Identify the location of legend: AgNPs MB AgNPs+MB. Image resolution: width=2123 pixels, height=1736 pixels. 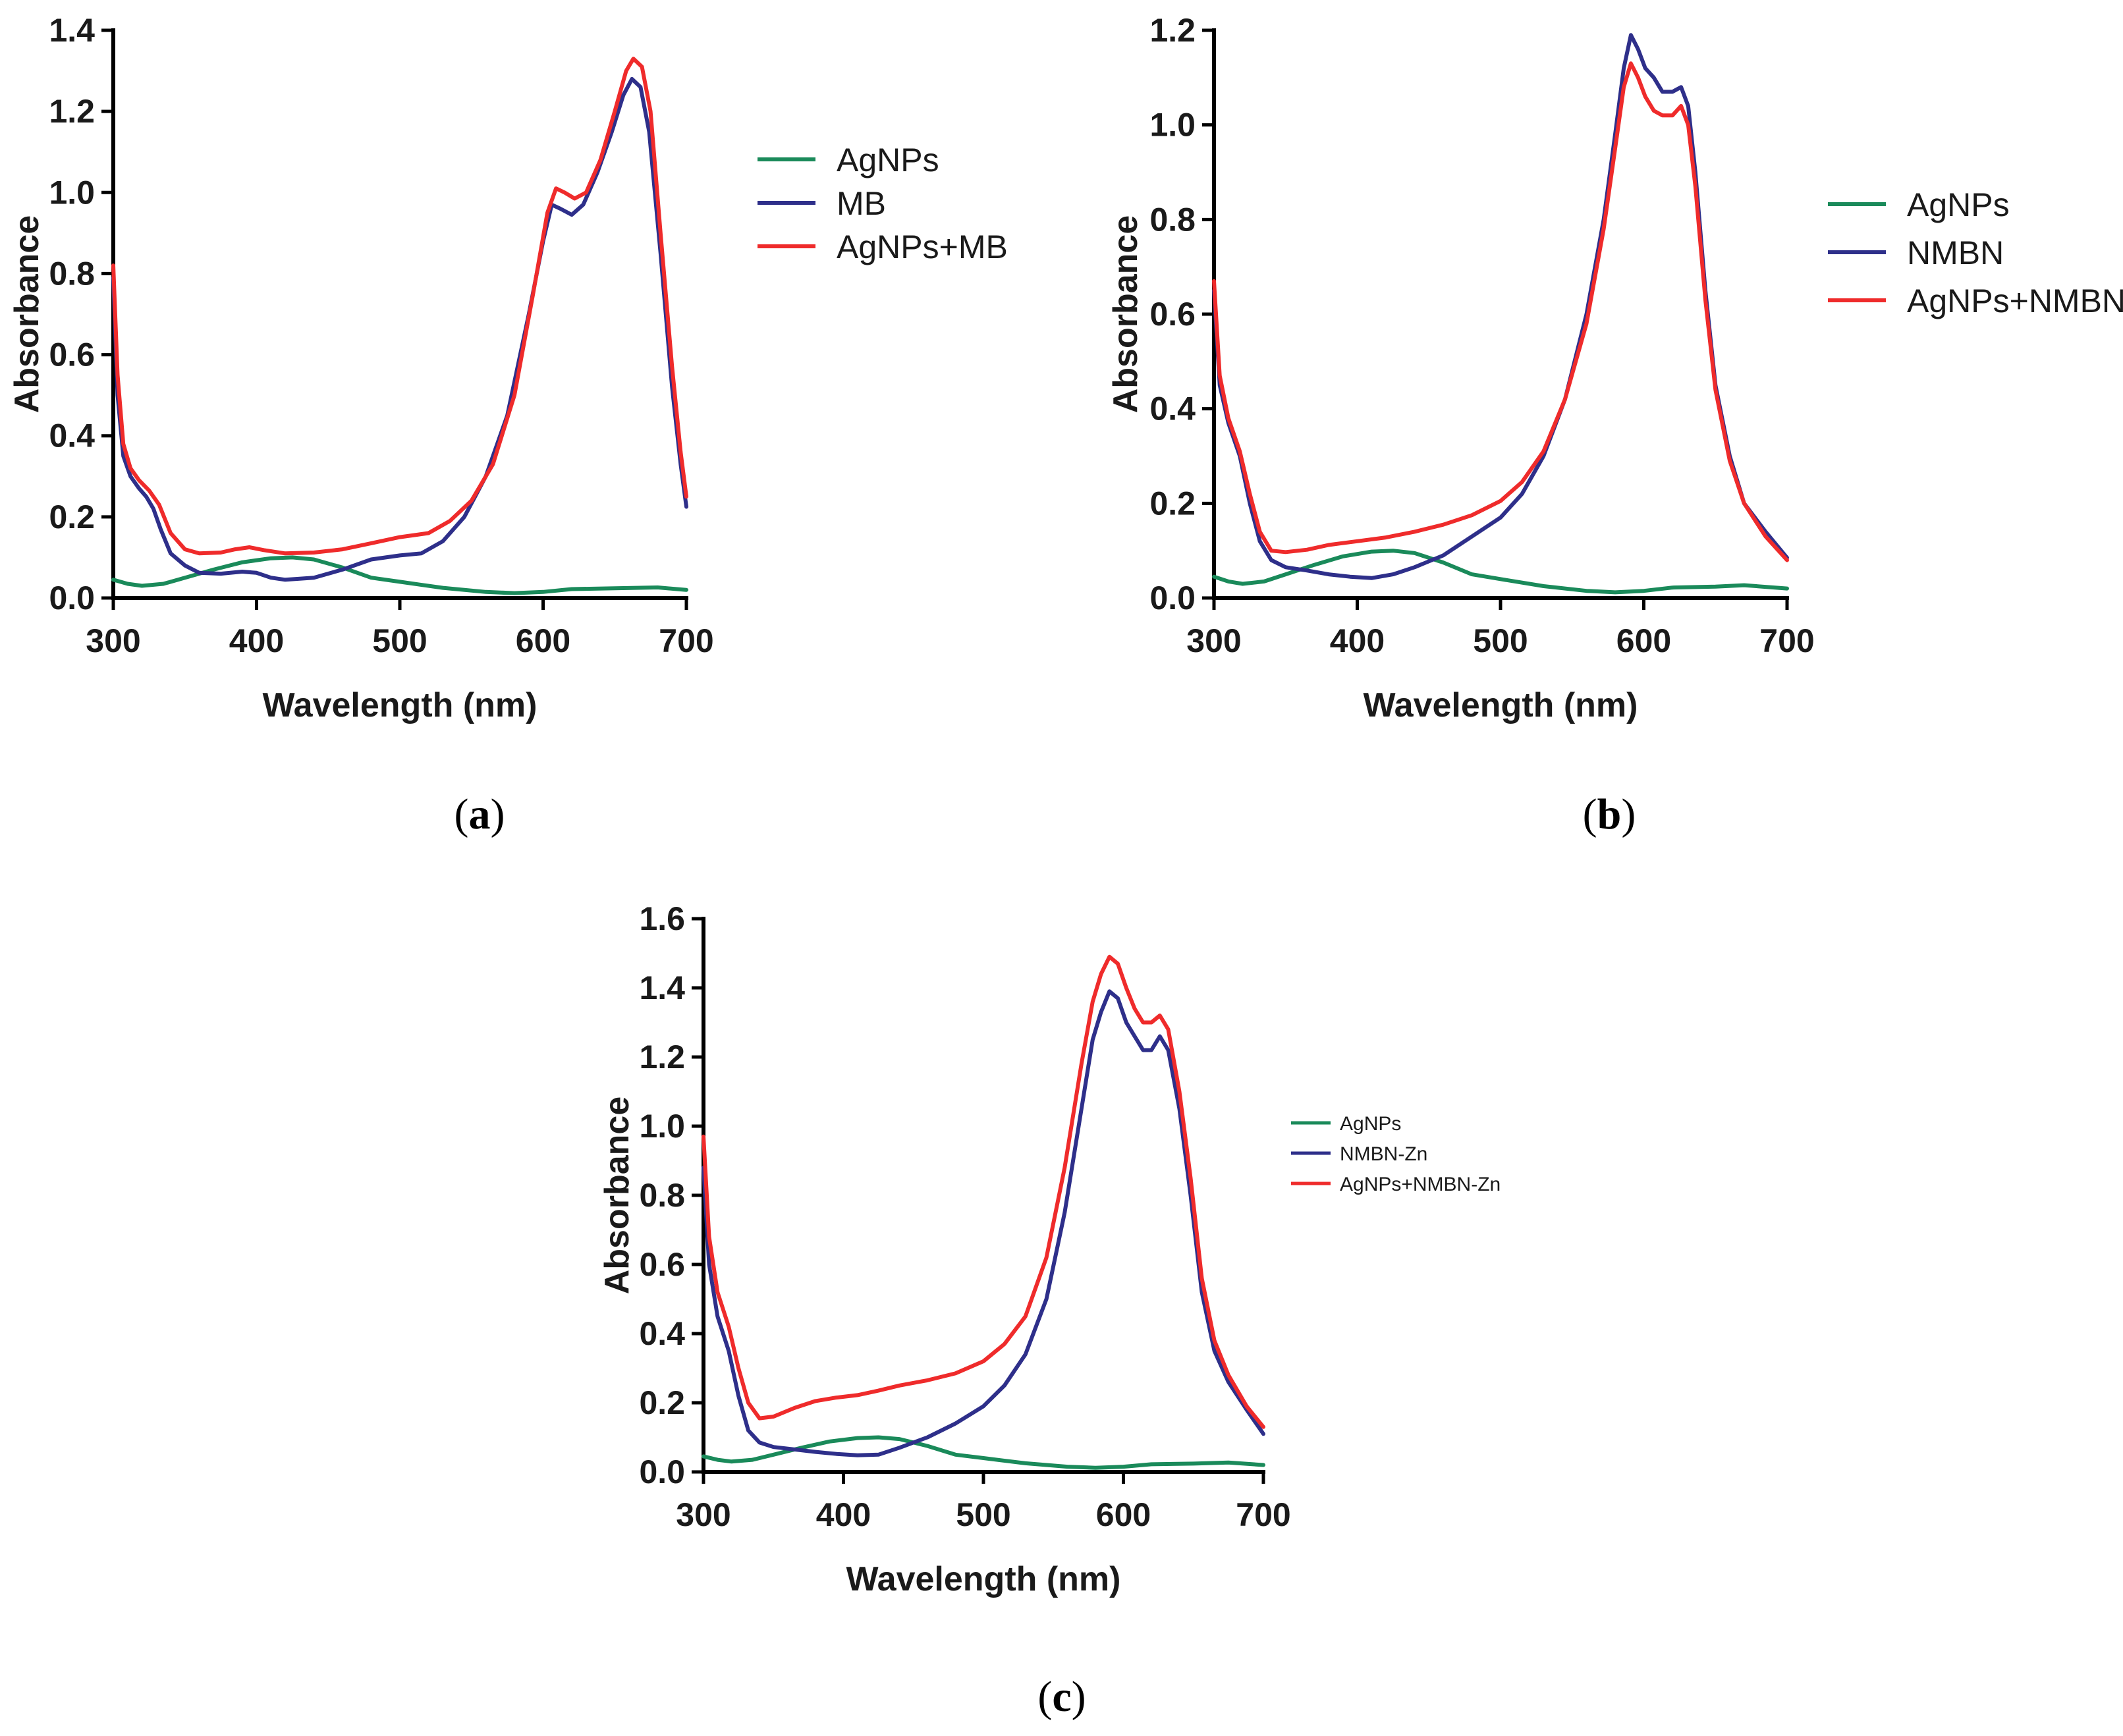
(883, 204).